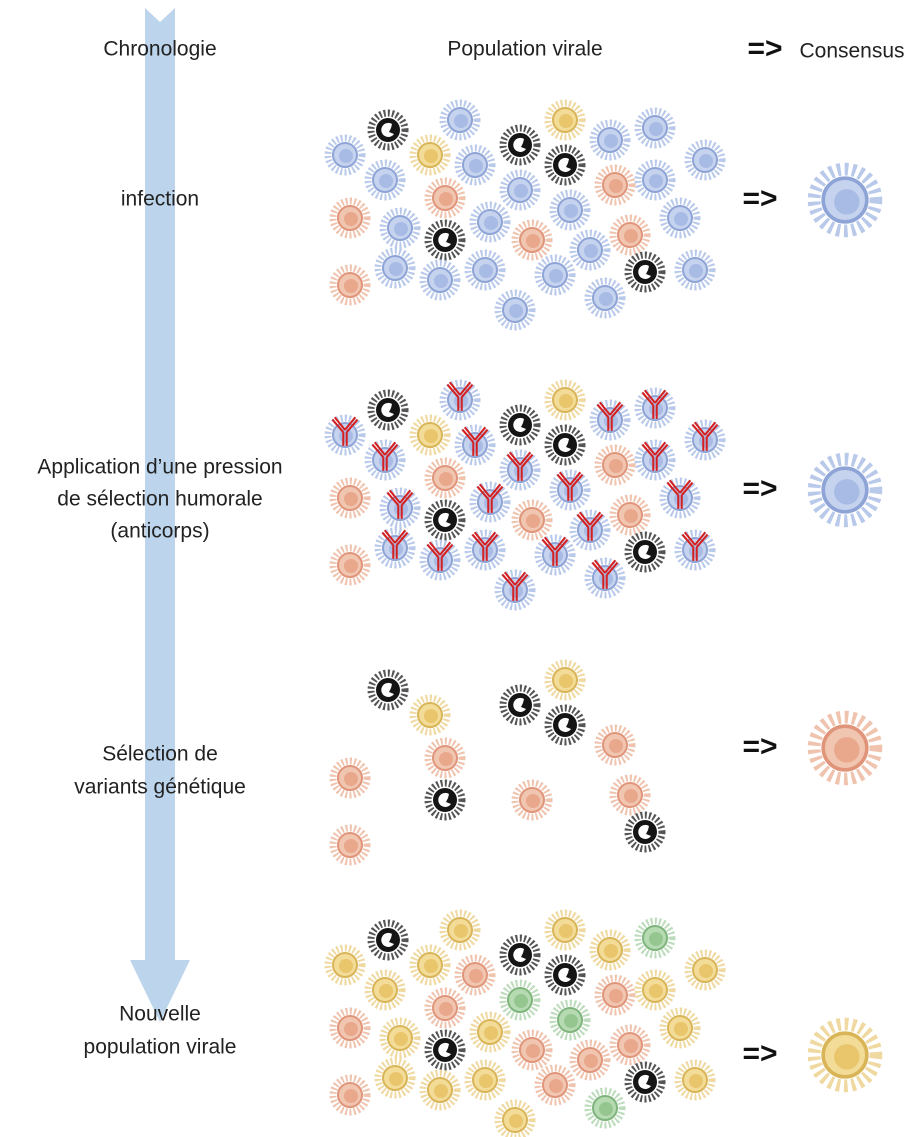  Describe the element at coordinates (159, 531) in the screenshot. I see `stage-label: (anticorps)` at that location.